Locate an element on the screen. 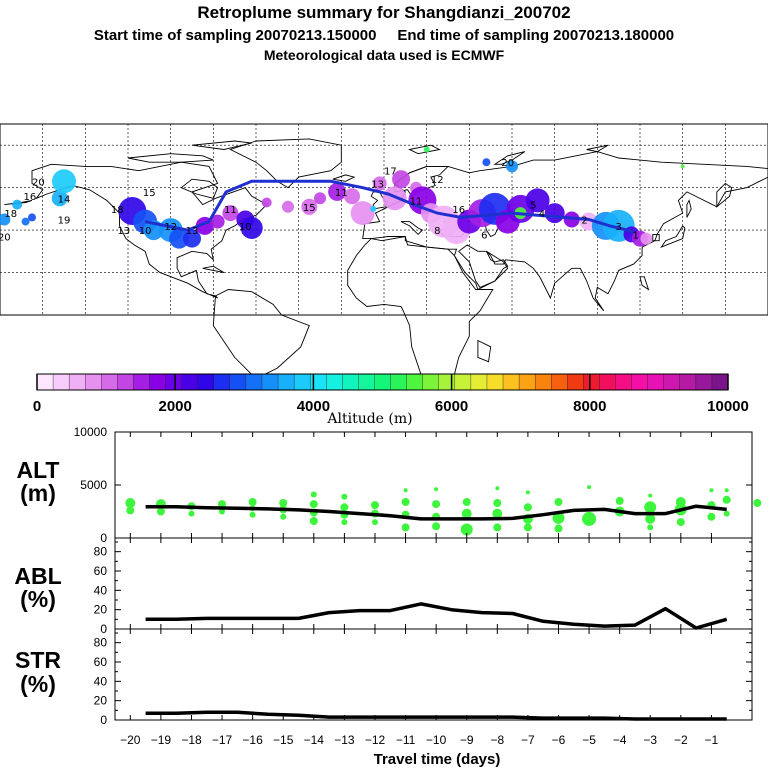 The width and height of the screenshot is (768, 768). map-plume-label: 20 is located at coordinates (38, 182).